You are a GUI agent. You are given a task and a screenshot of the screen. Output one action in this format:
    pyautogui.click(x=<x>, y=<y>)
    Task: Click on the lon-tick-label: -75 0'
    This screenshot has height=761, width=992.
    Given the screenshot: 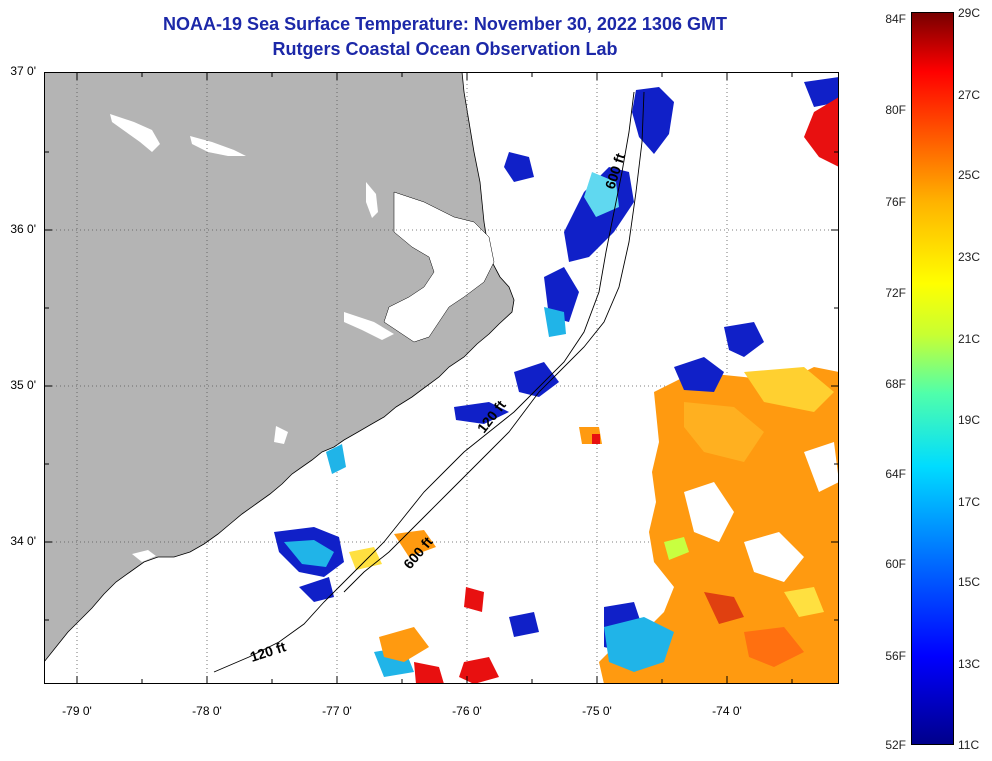 What is the action you would take?
    pyautogui.click(x=597, y=711)
    